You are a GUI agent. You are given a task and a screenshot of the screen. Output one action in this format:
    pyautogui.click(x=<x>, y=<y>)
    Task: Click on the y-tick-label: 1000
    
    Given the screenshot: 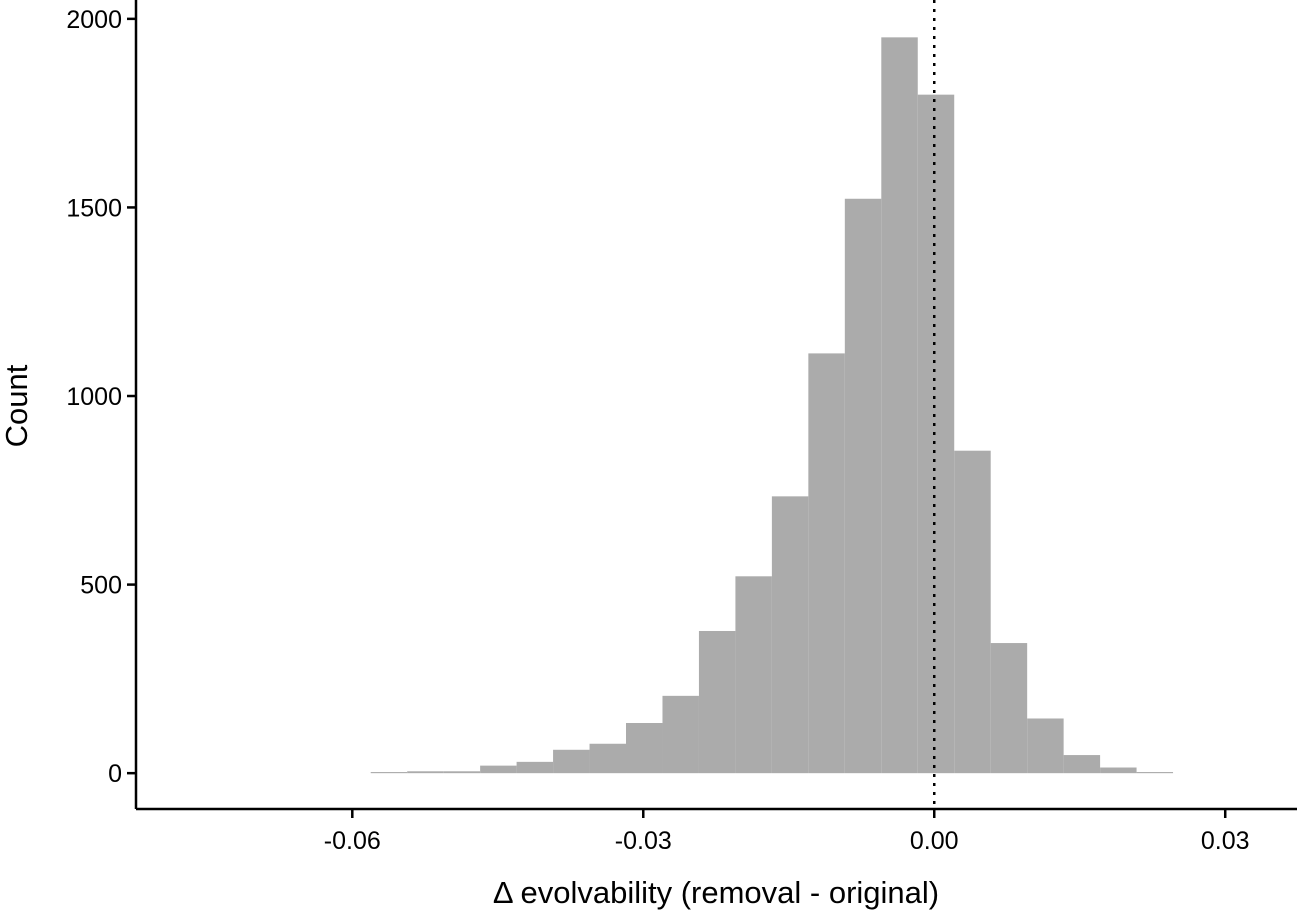 What is the action you would take?
    pyautogui.click(x=94, y=397)
    